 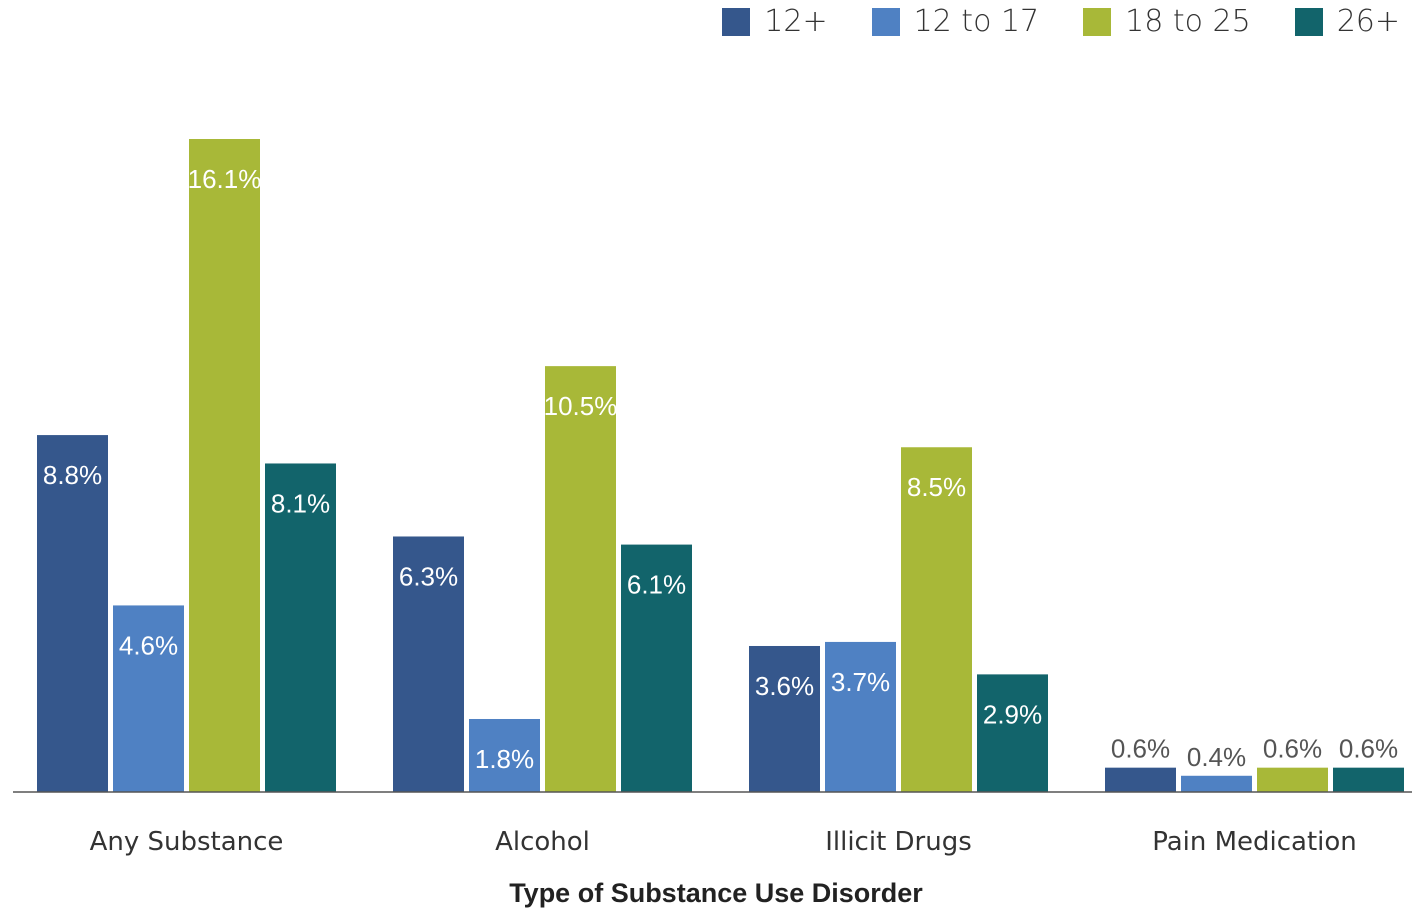 I want to click on legend-item-3: 26+, so click(x=1347, y=21).